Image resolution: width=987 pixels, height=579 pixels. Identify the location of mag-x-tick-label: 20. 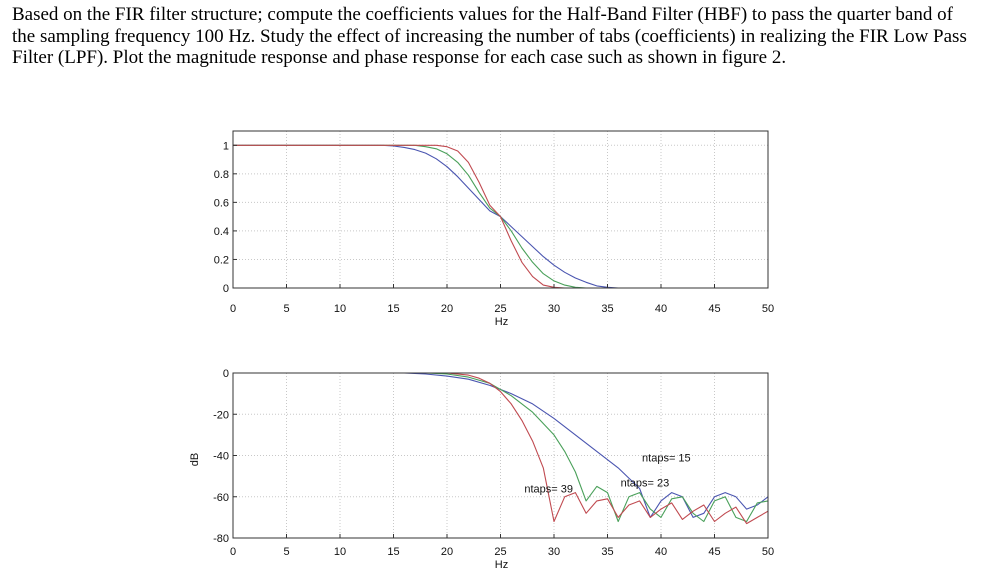
(447, 309).